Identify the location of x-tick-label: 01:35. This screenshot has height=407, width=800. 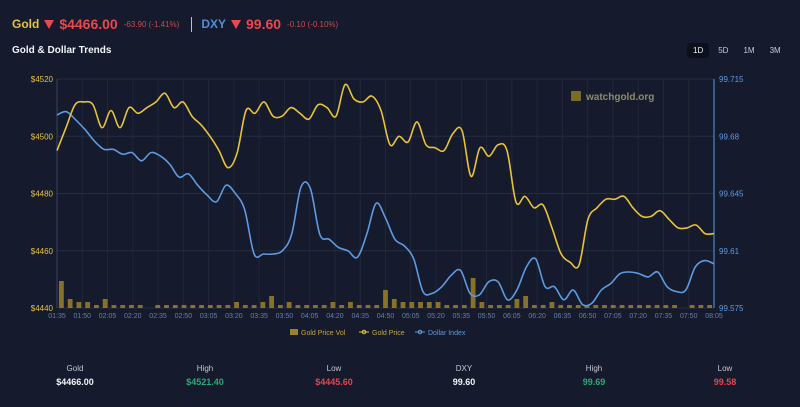
(57, 316).